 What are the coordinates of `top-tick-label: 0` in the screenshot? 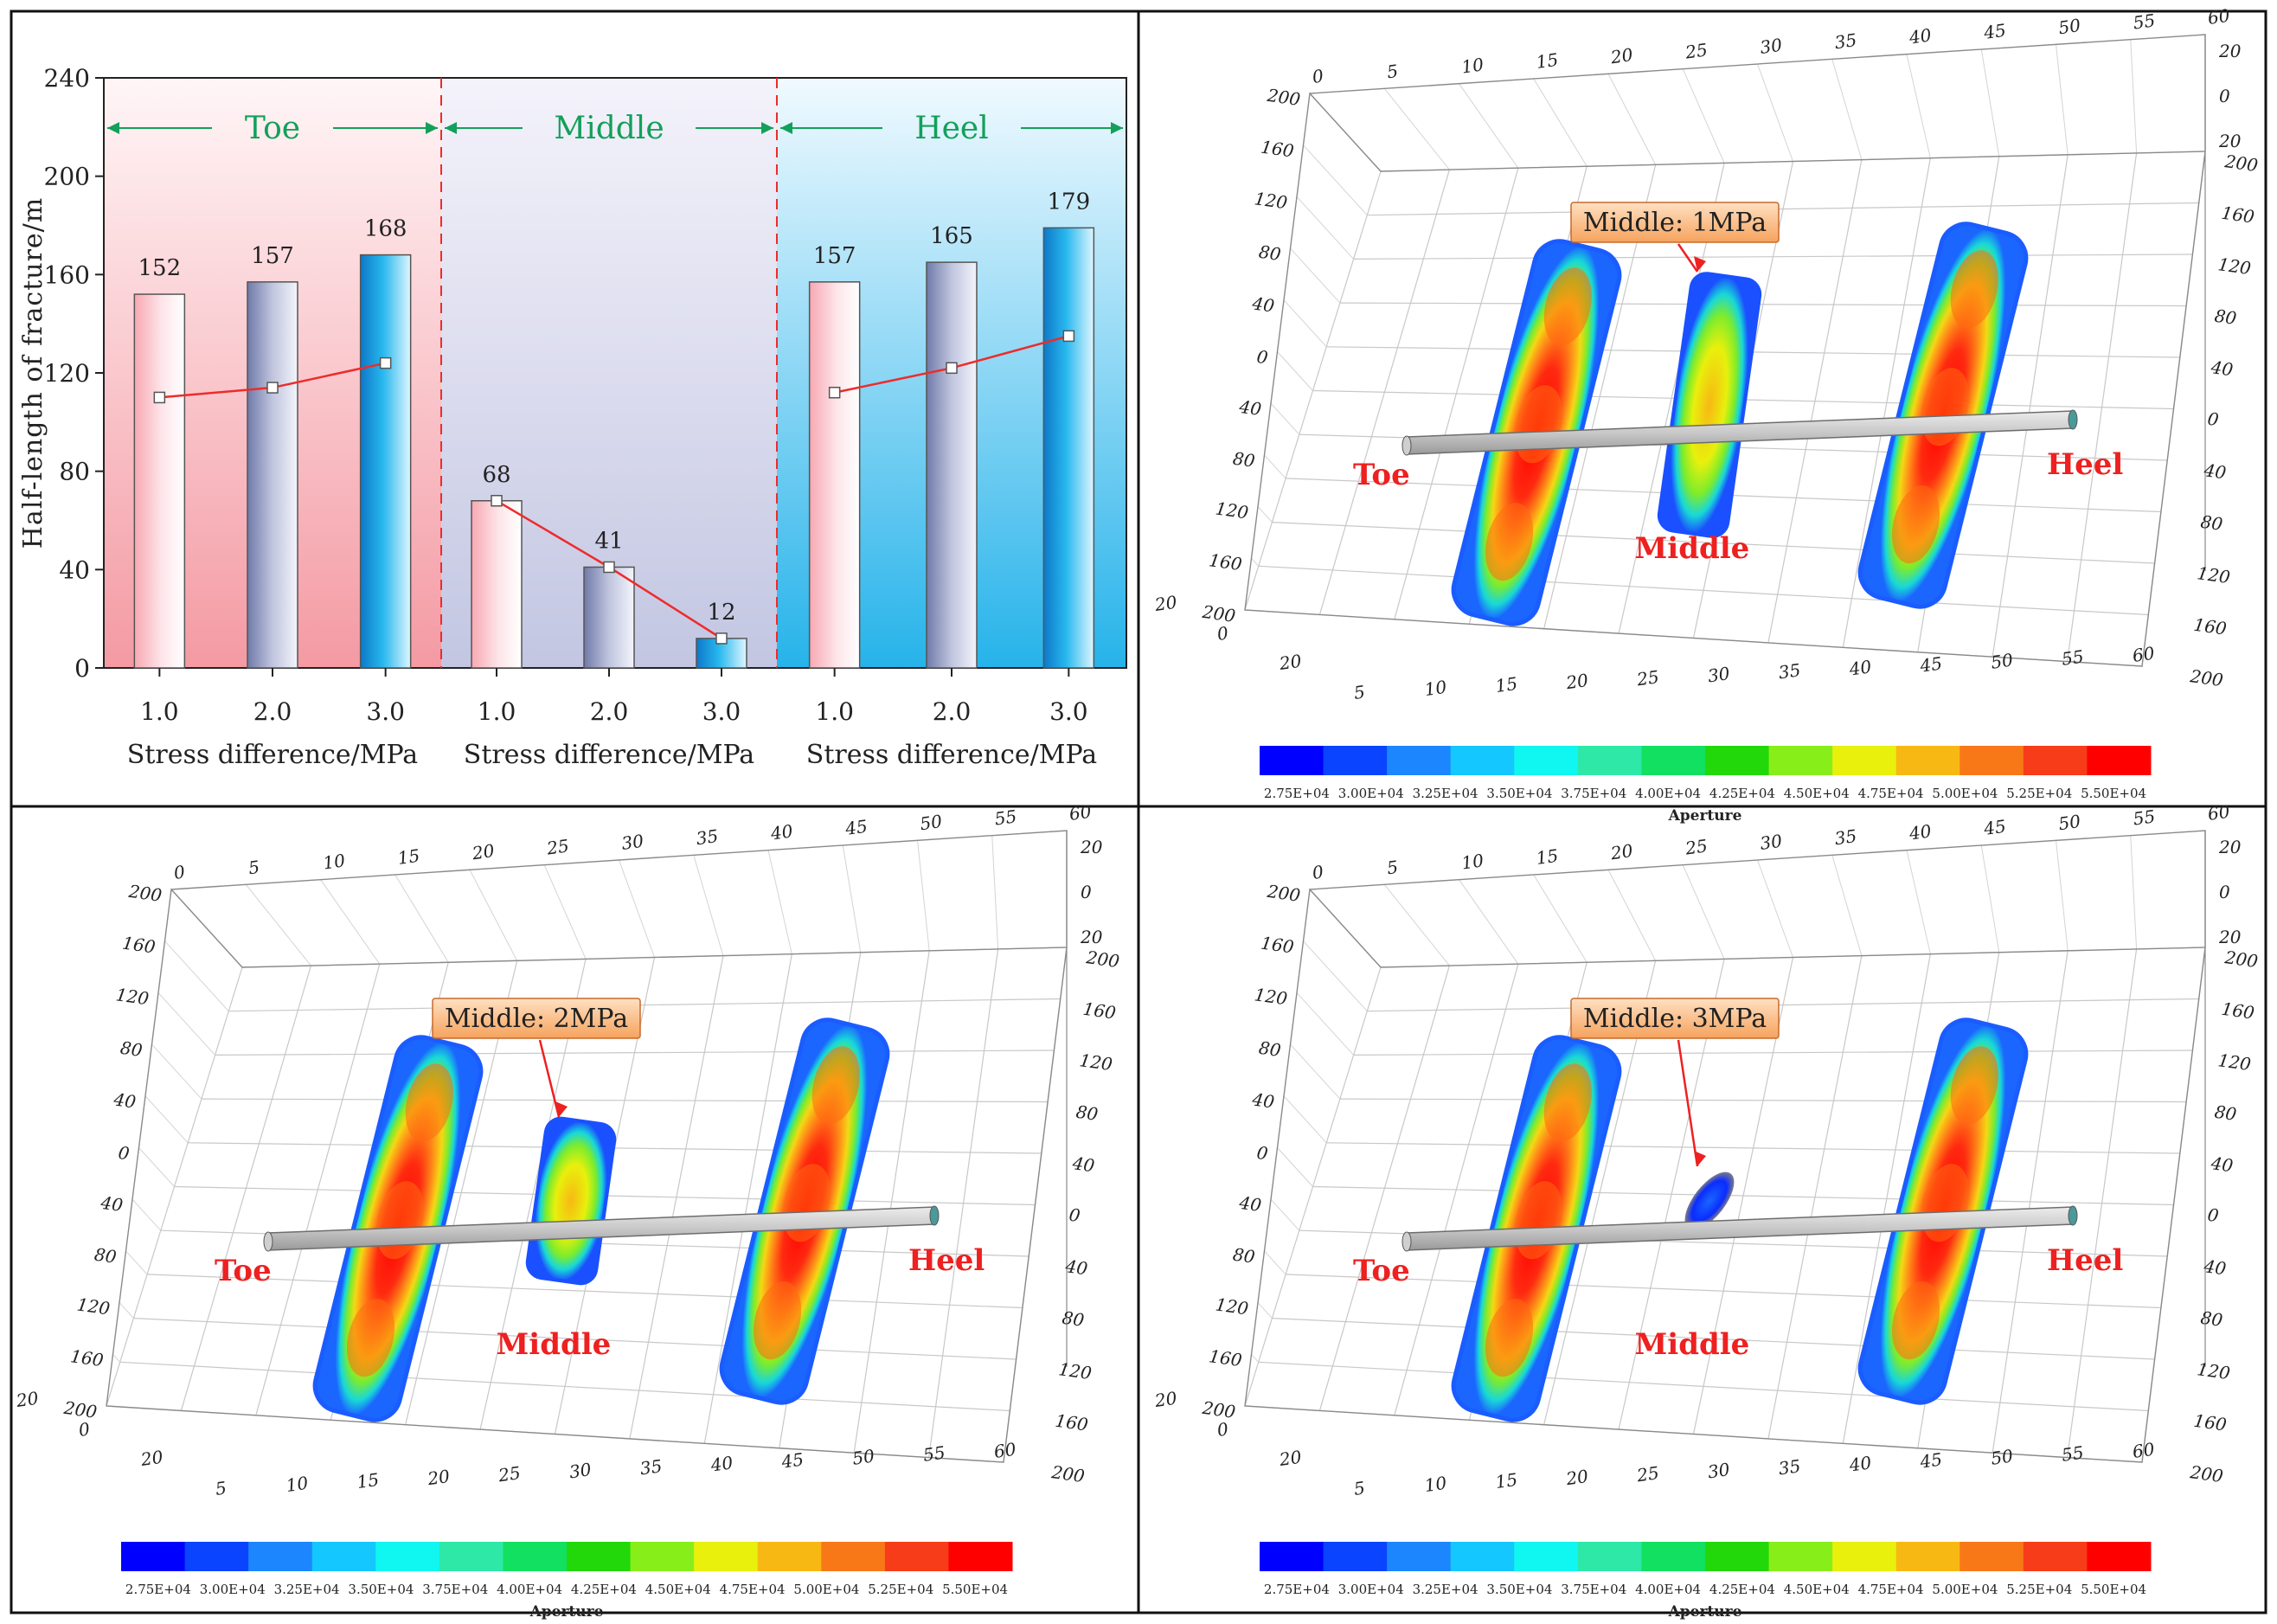 It's located at (1318, 76).